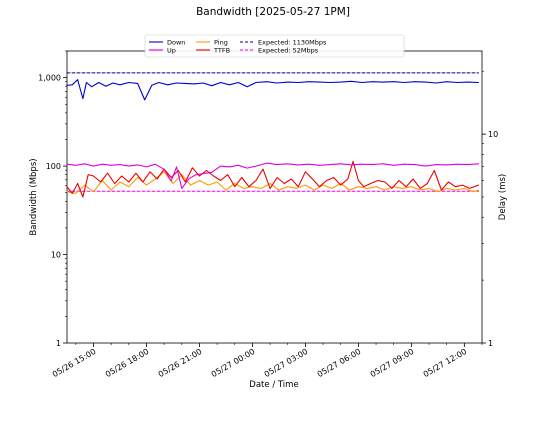  Describe the element at coordinates (176, 42) in the screenshot. I see `legend-label: Down` at that location.